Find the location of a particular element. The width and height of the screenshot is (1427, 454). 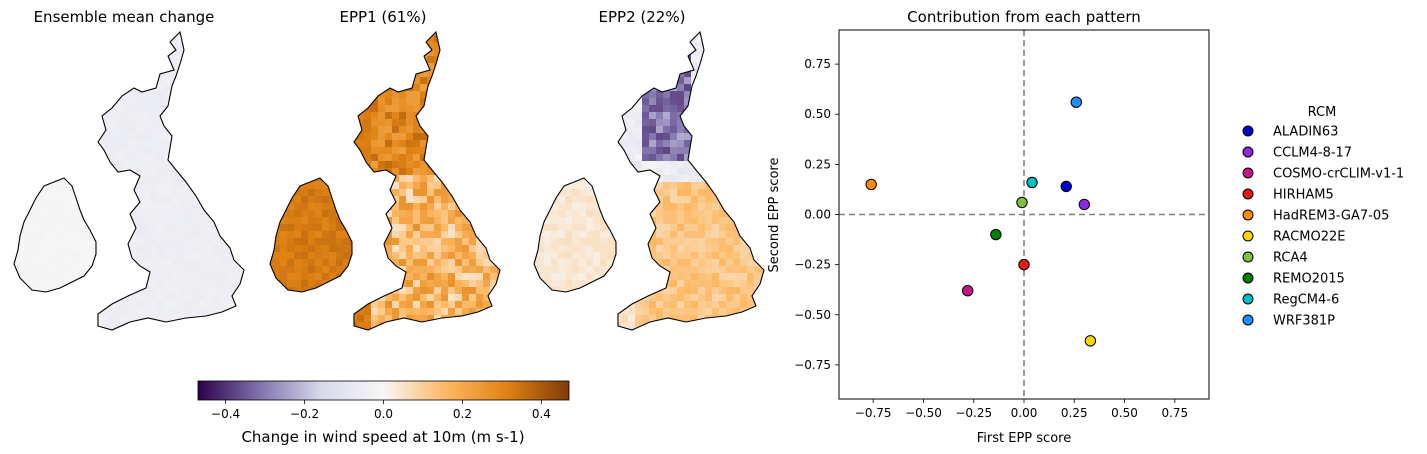

x-tick-label: −0.75 is located at coordinates (873, 413).